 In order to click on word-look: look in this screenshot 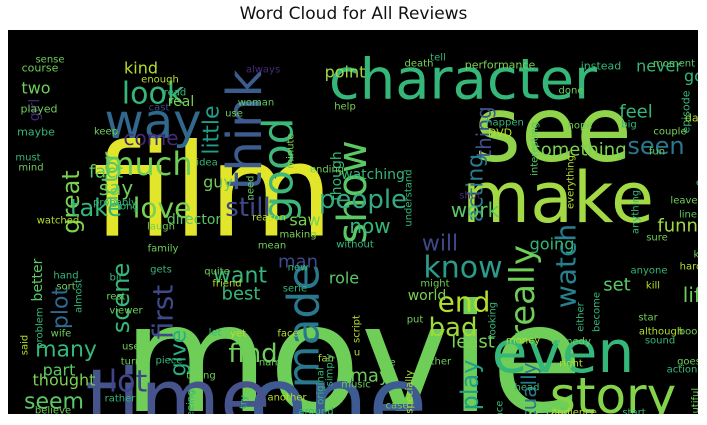, I will do `click(153, 94)`.